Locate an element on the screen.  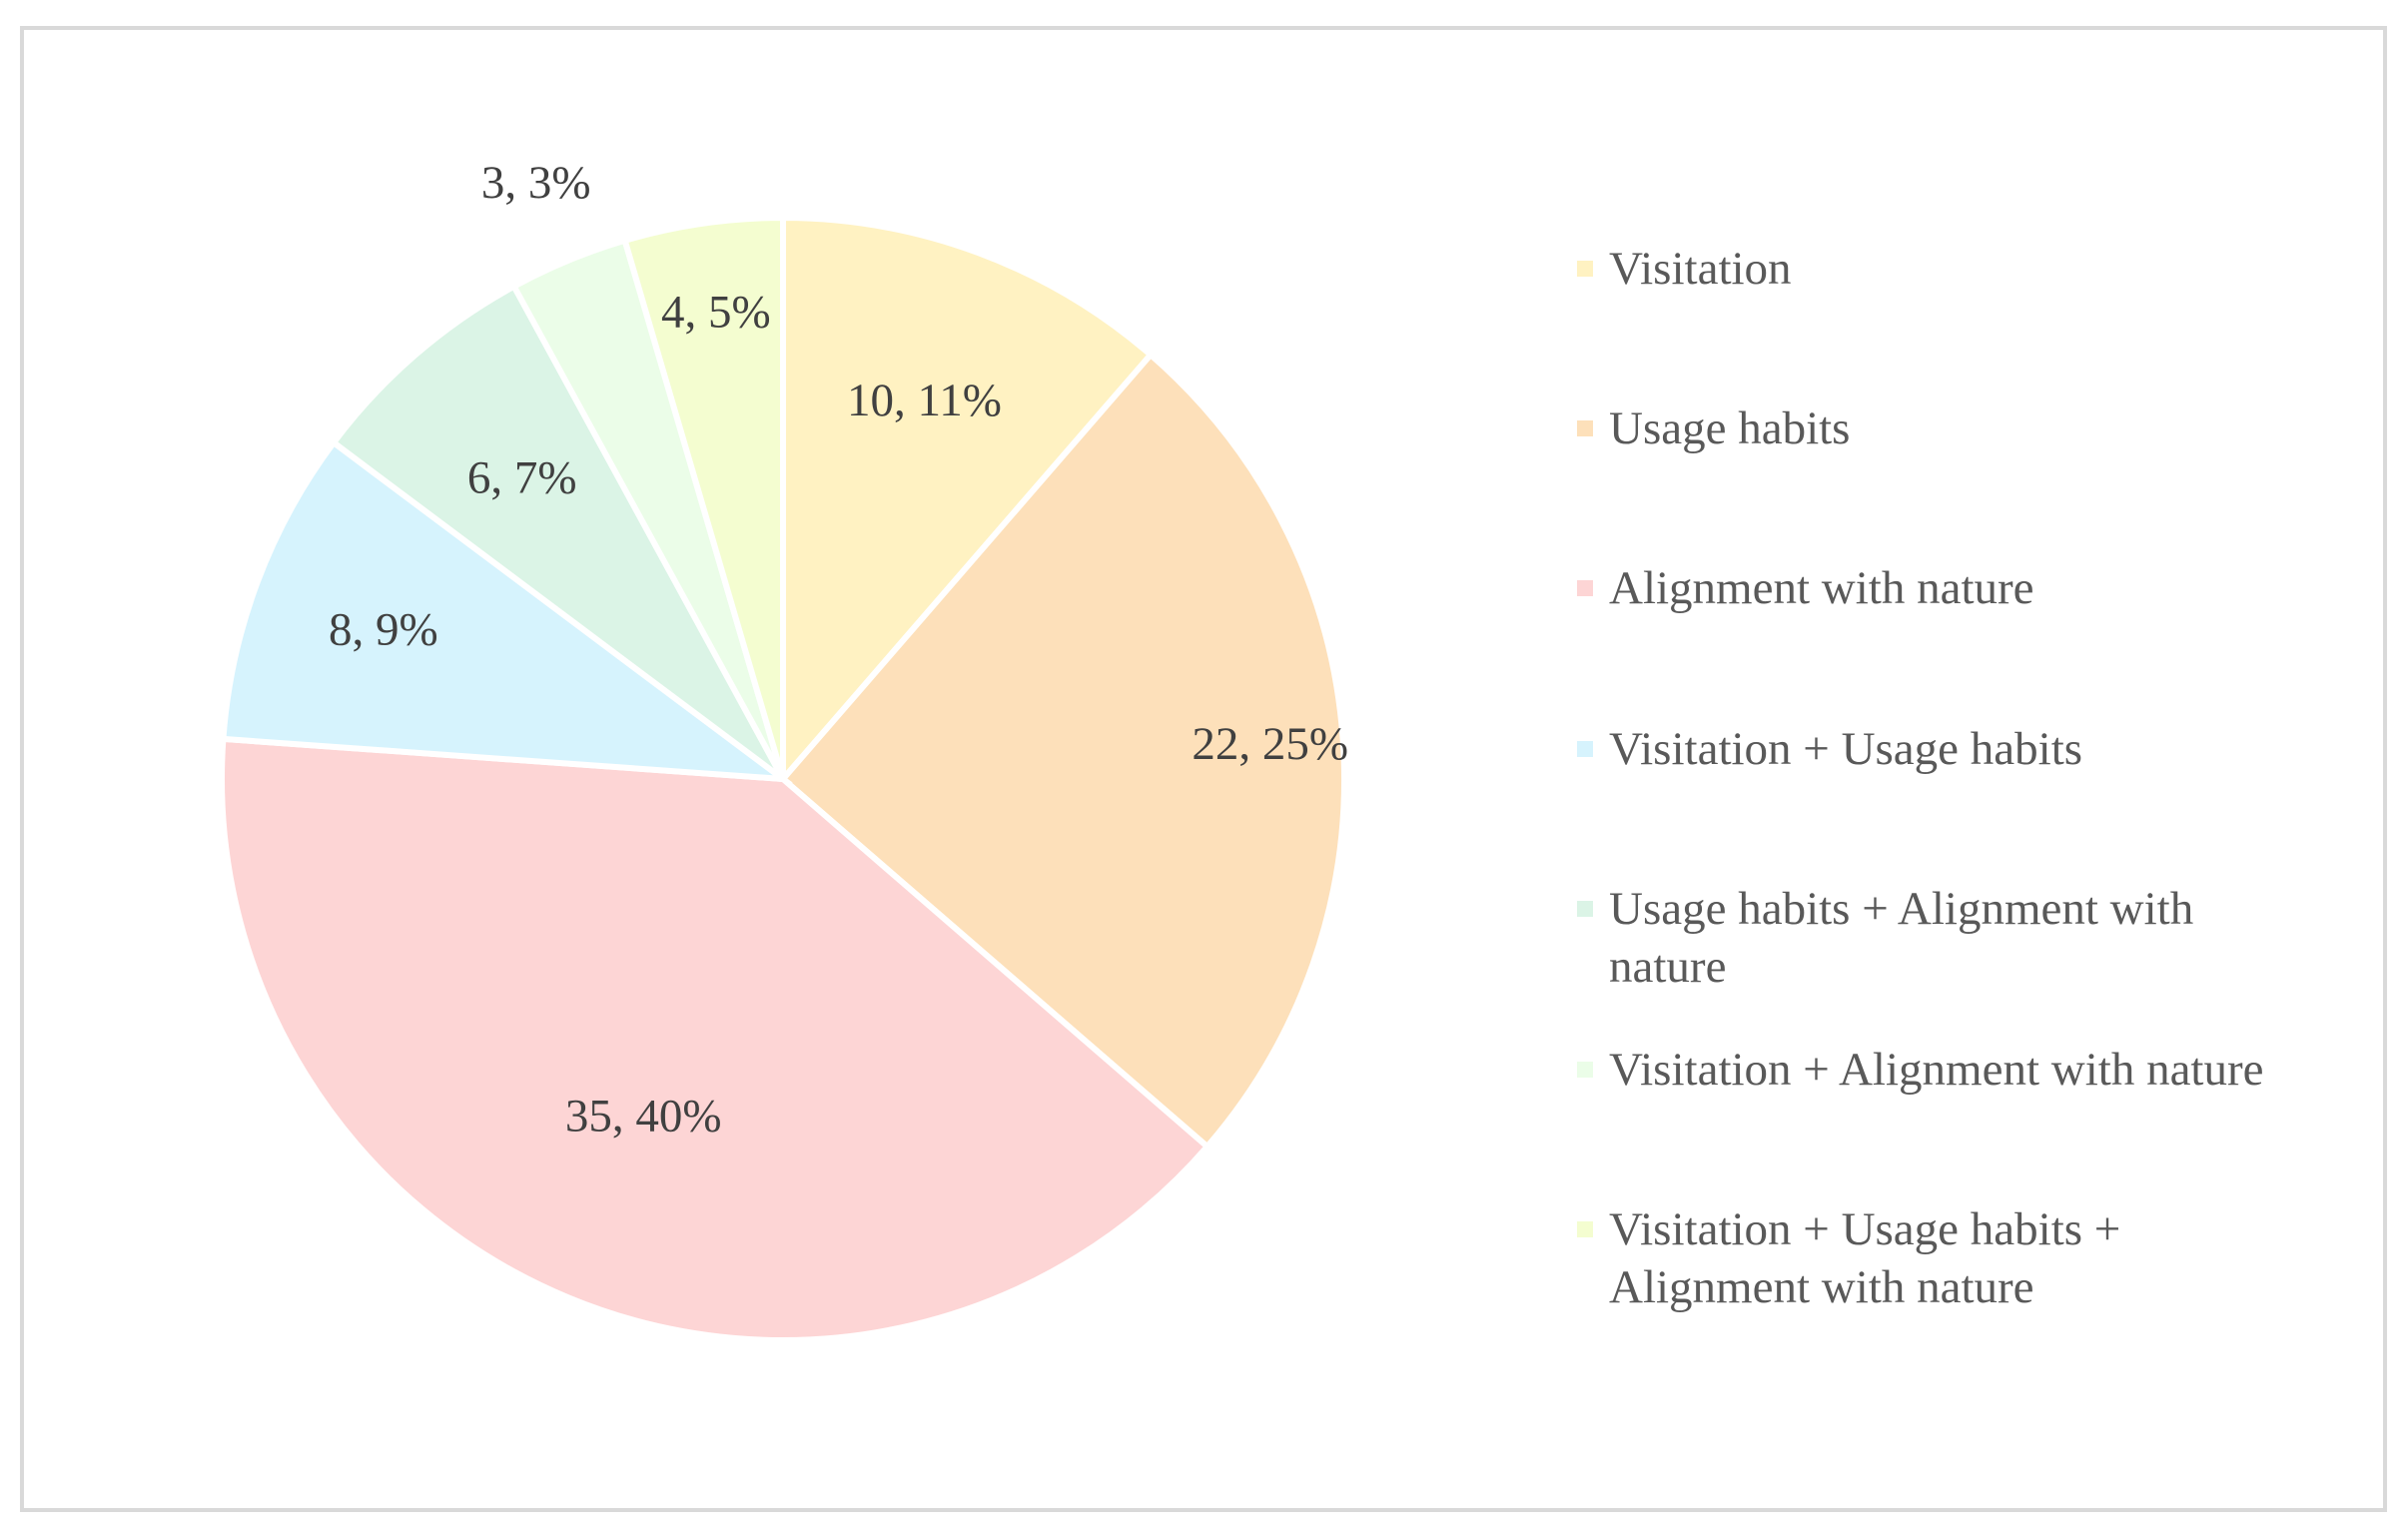
legend-item-alignment-with-nature: Alignment with nature is located at coordinates (1976, 588).